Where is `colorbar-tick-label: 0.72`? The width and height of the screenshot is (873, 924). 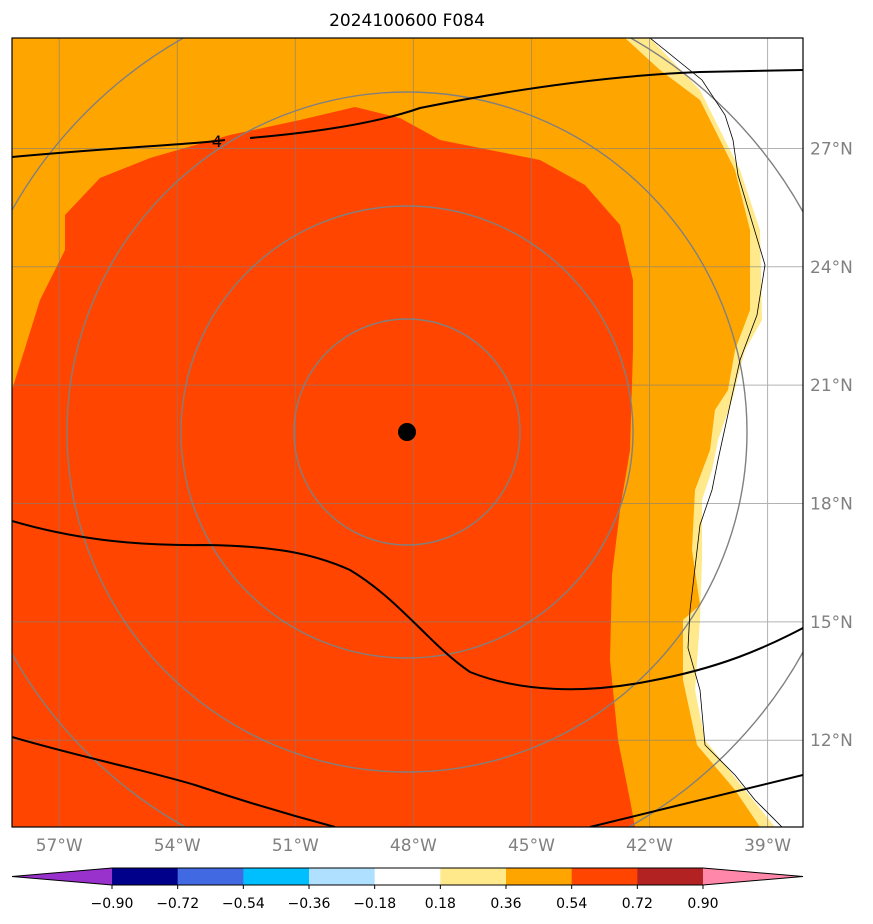 colorbar-tick-label: 0.72 is located at coordinates (637, 904).